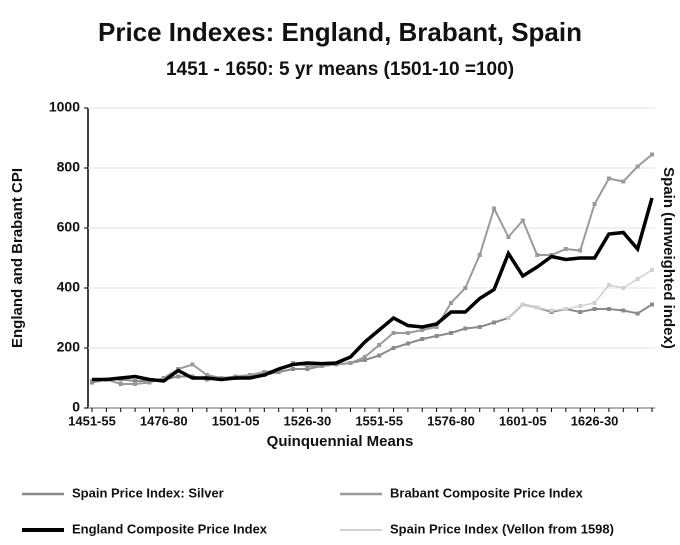  Describe the element at coordinates (502, 528) in the screenshot. I see `legend-label: Spain Price Index (Vellon from 1598)` at that location.